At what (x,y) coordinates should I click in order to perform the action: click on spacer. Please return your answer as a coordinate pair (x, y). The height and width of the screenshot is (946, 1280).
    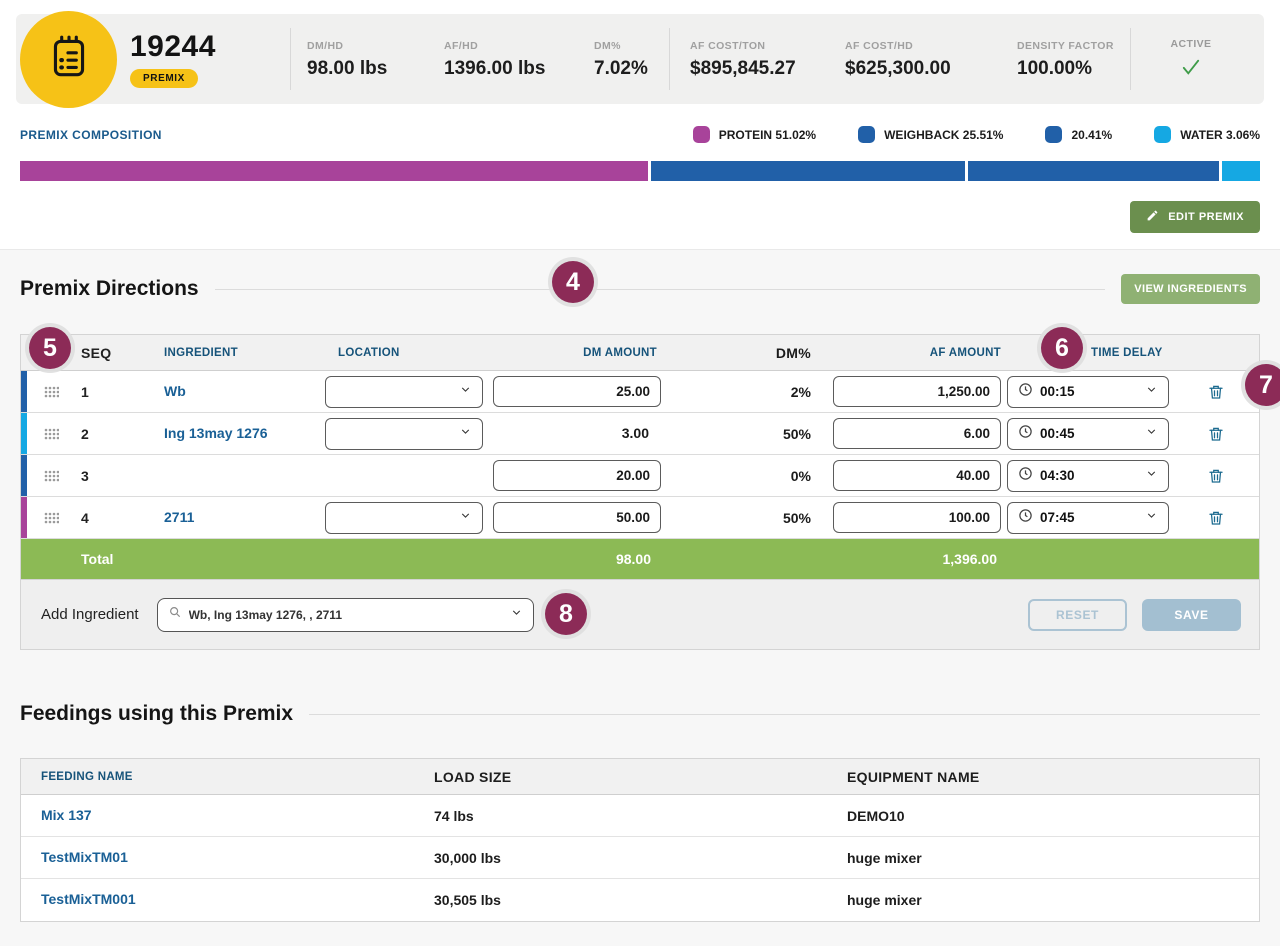
    Looking at the image, I should click on (24, 352).